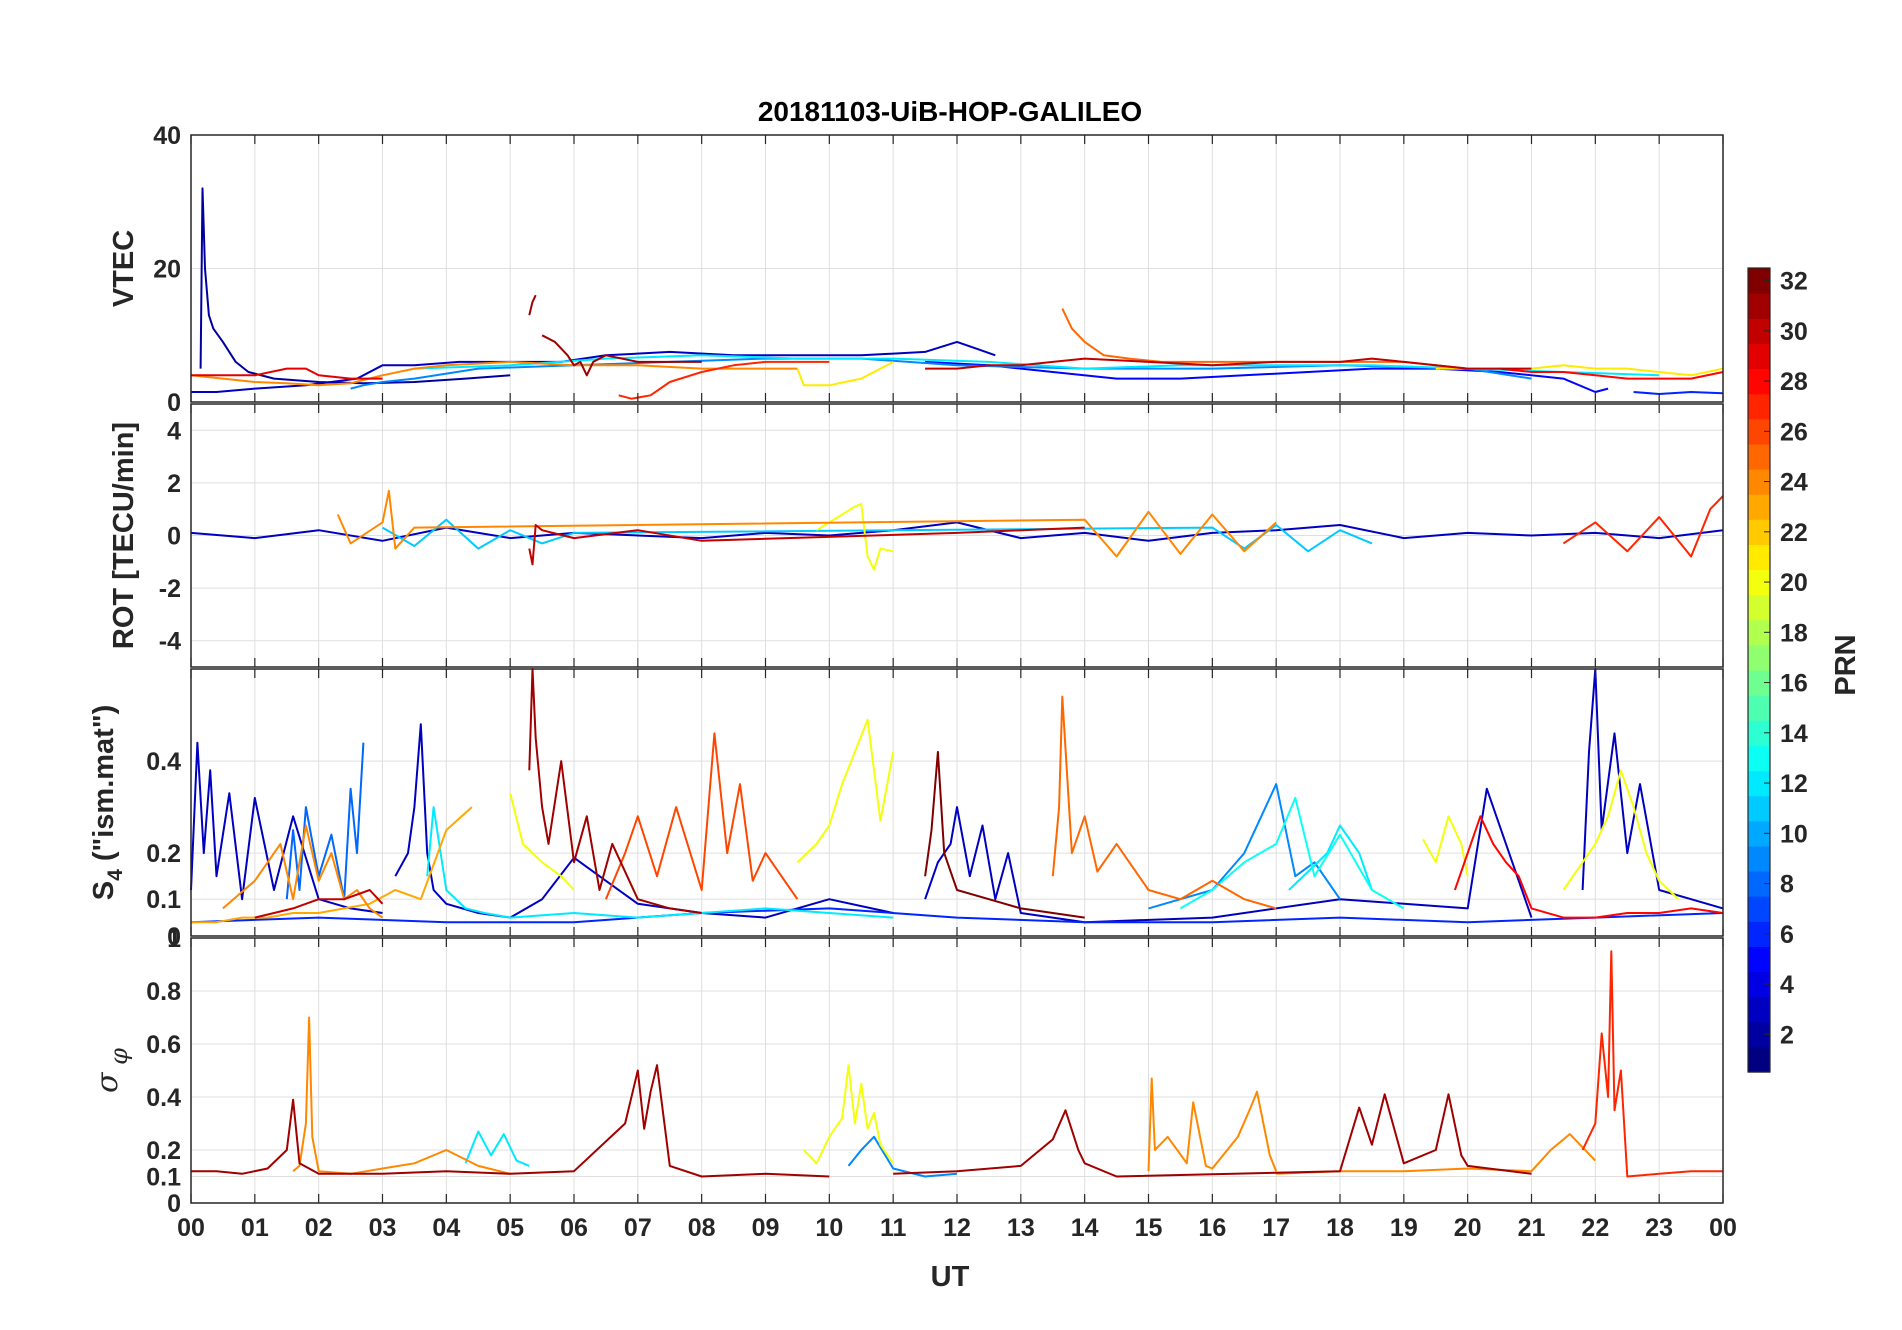 This screenshot has height=1330, width=1902. What do you see at coordinates (1794, 533) in the screenshot?
I see `colorbar-tick-label: 22` at bounding box center [1794, 533].